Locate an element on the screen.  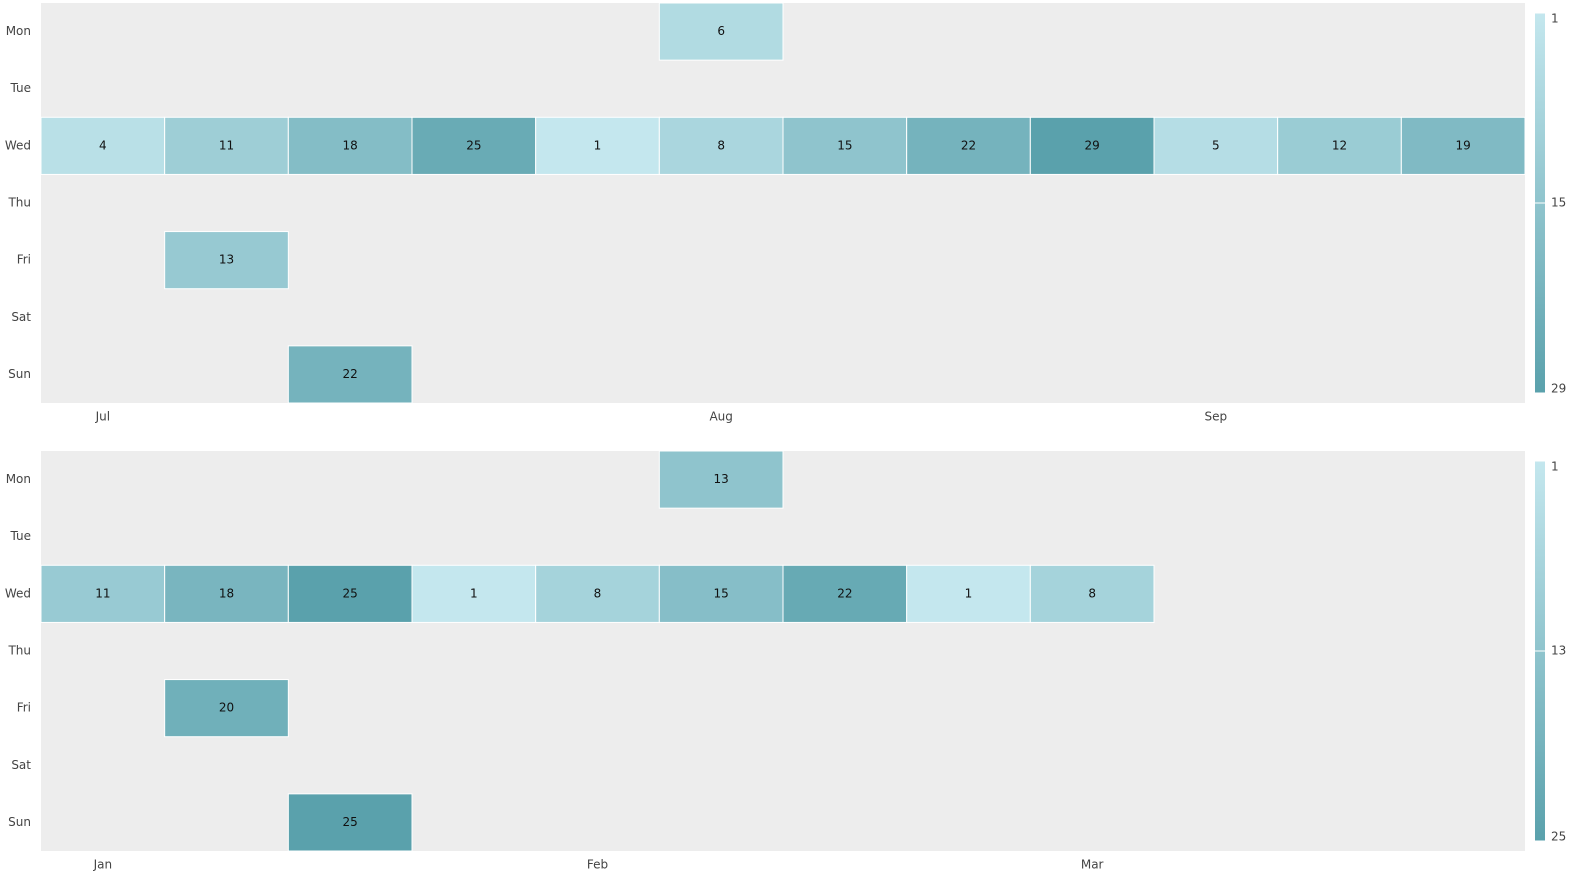
color-bar-label: 29 is located at coordinates (1558, 389).